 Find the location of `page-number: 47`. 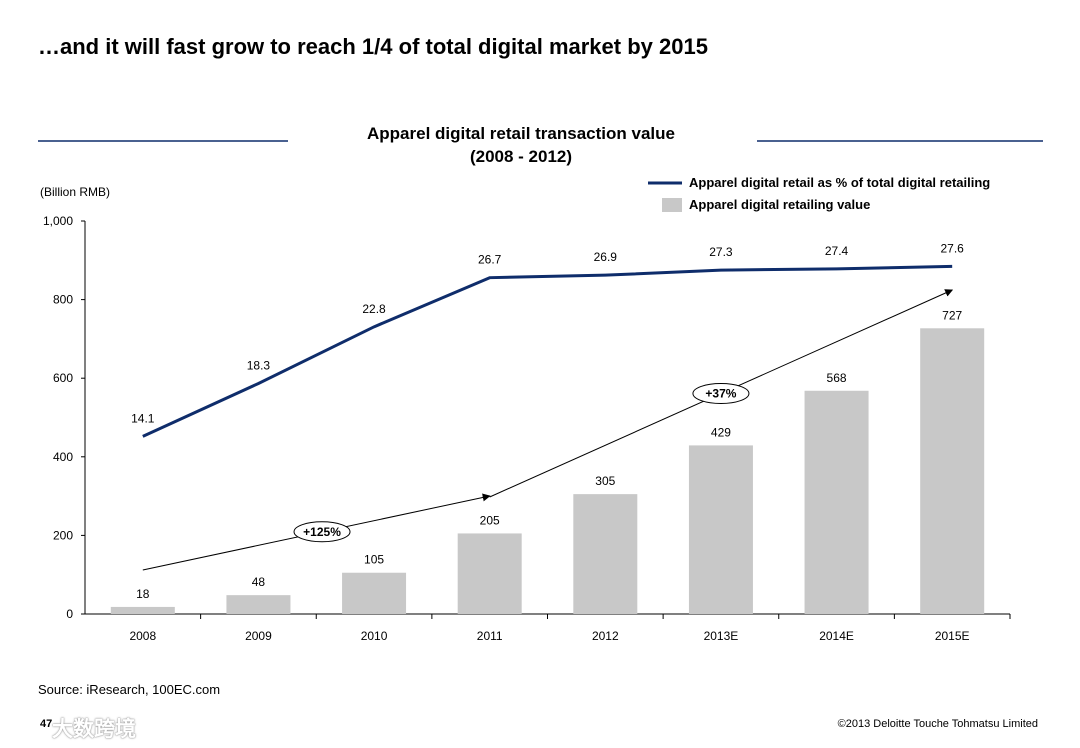

page-number: 47 is located at coordinates (46, 724).